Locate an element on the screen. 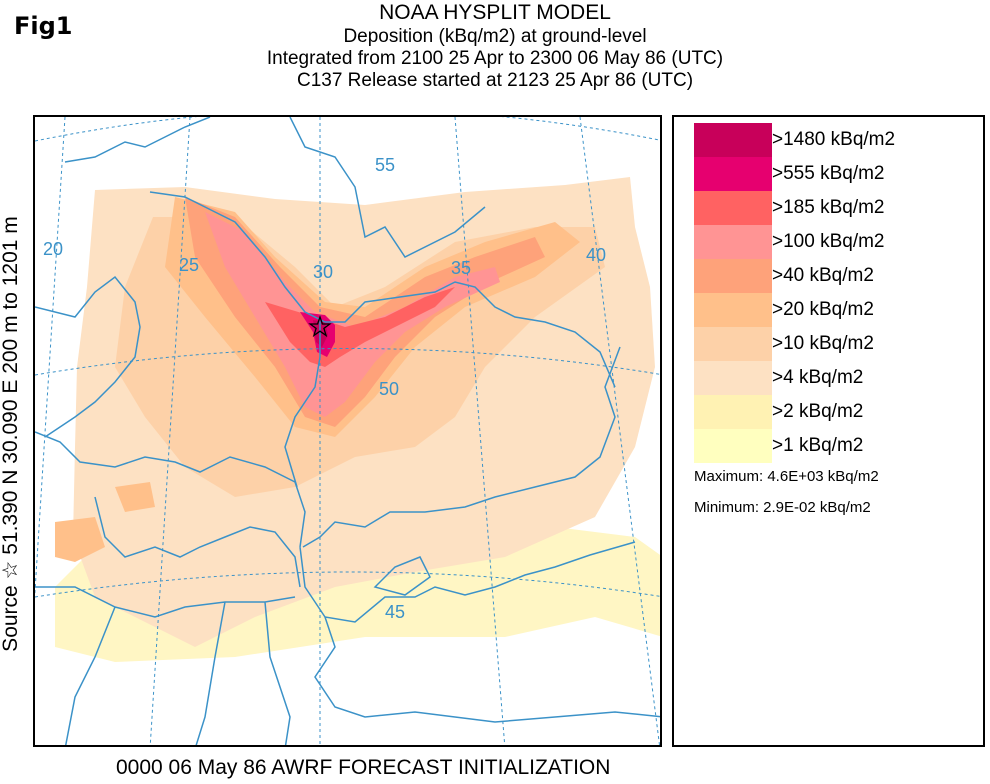 Image resolution: width=990 pixels, height=784 pixels. longitude-label-20: 20 is located at coordinates (53, 249).